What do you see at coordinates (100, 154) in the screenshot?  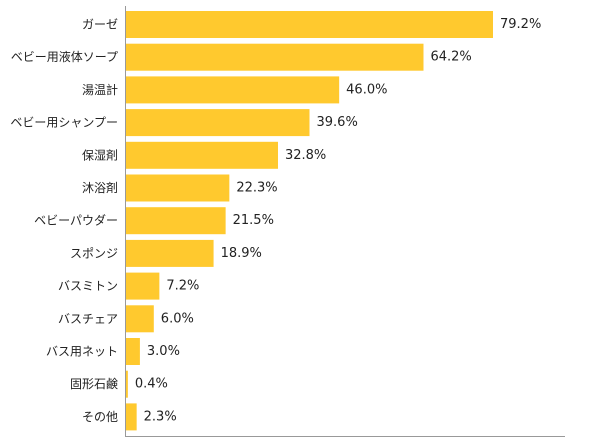 I see `category-label: 保湿剤` at bounding box center [100, 154].